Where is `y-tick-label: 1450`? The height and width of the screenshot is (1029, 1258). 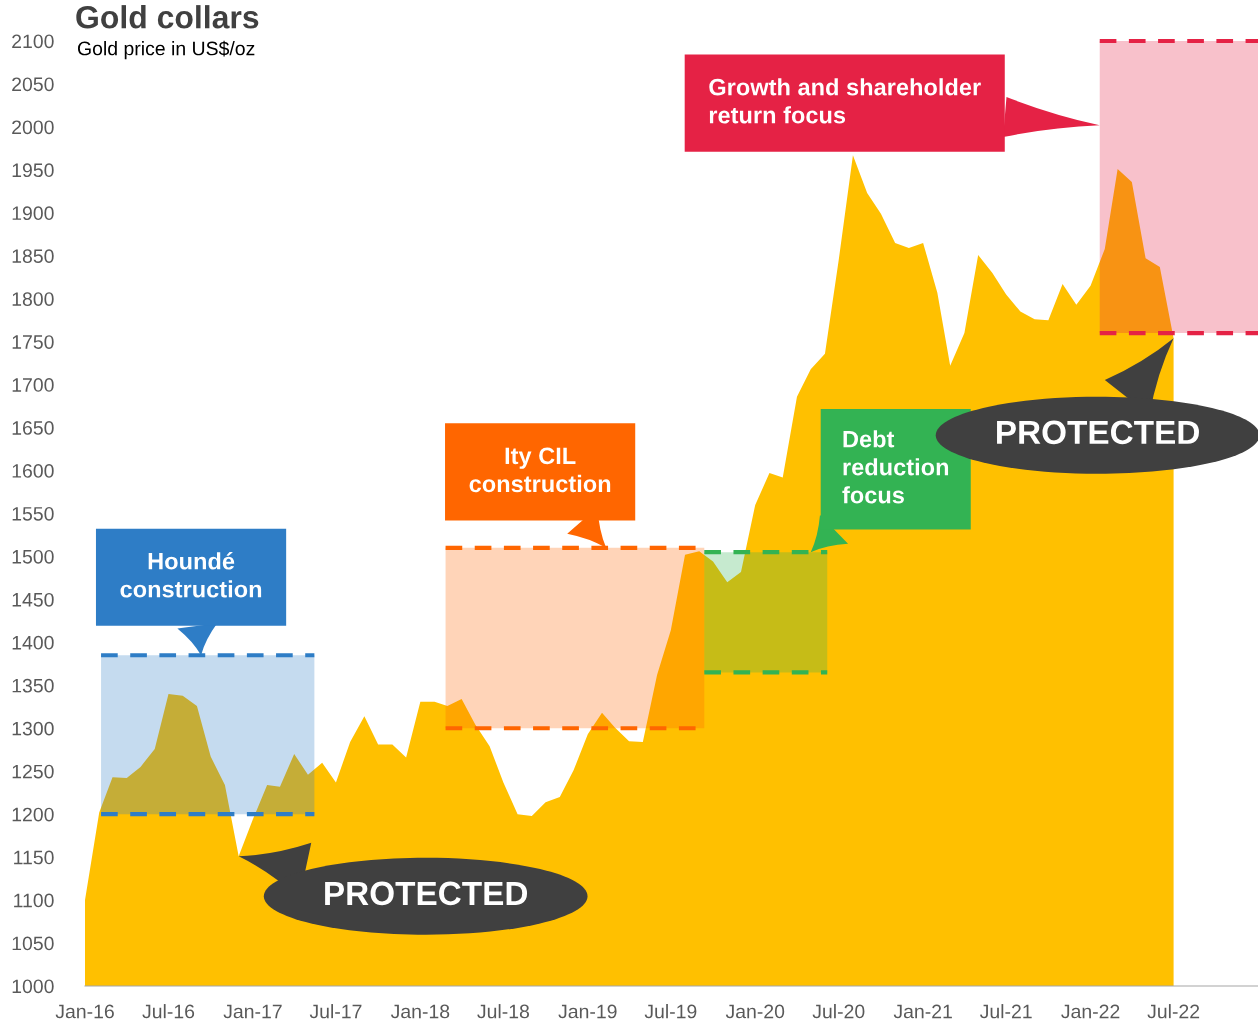
y-tick-label: 1450 is located at coordinates (33, 599).